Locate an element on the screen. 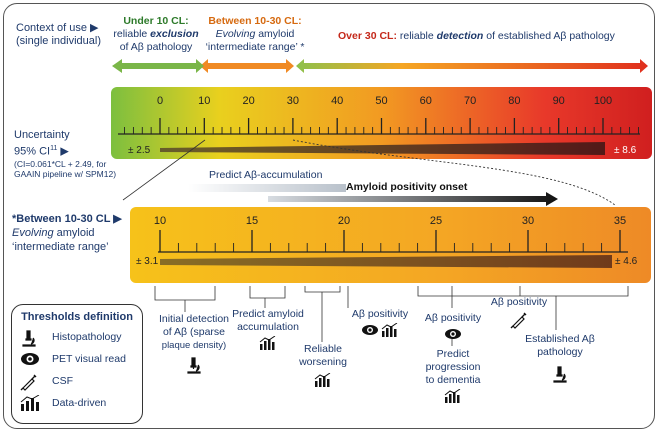  annotation-established: Established Aβ pathology is located at coordinates (560, 360).